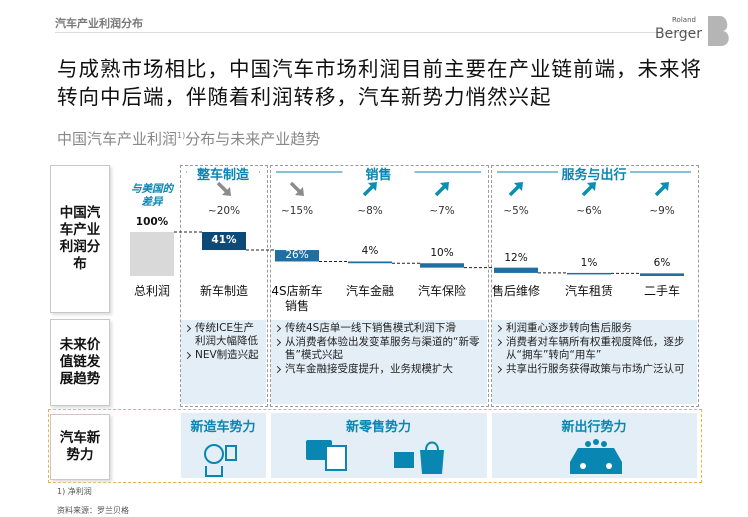  Describe the element at coordinates (442, 253) in the screenshot. I see `value-label: 10%` at that location.